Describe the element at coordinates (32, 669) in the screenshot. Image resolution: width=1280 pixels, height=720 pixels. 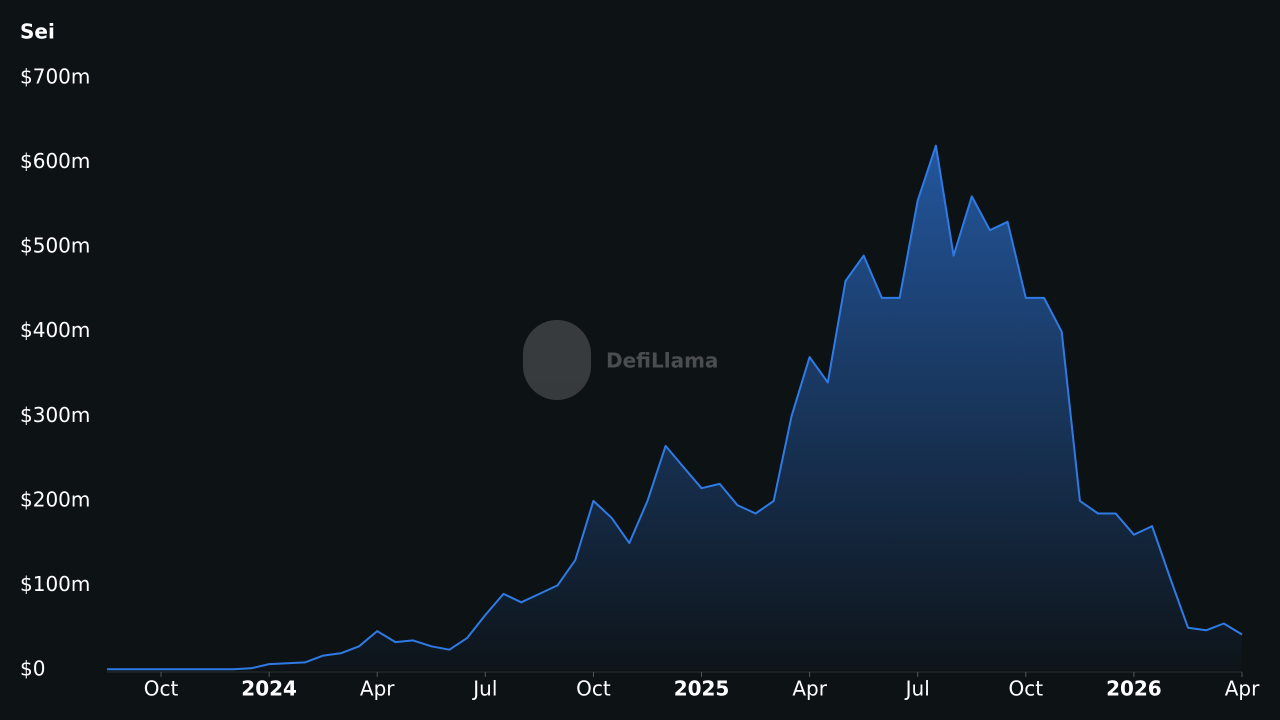
I see `y-tick-label: $0` at that location.